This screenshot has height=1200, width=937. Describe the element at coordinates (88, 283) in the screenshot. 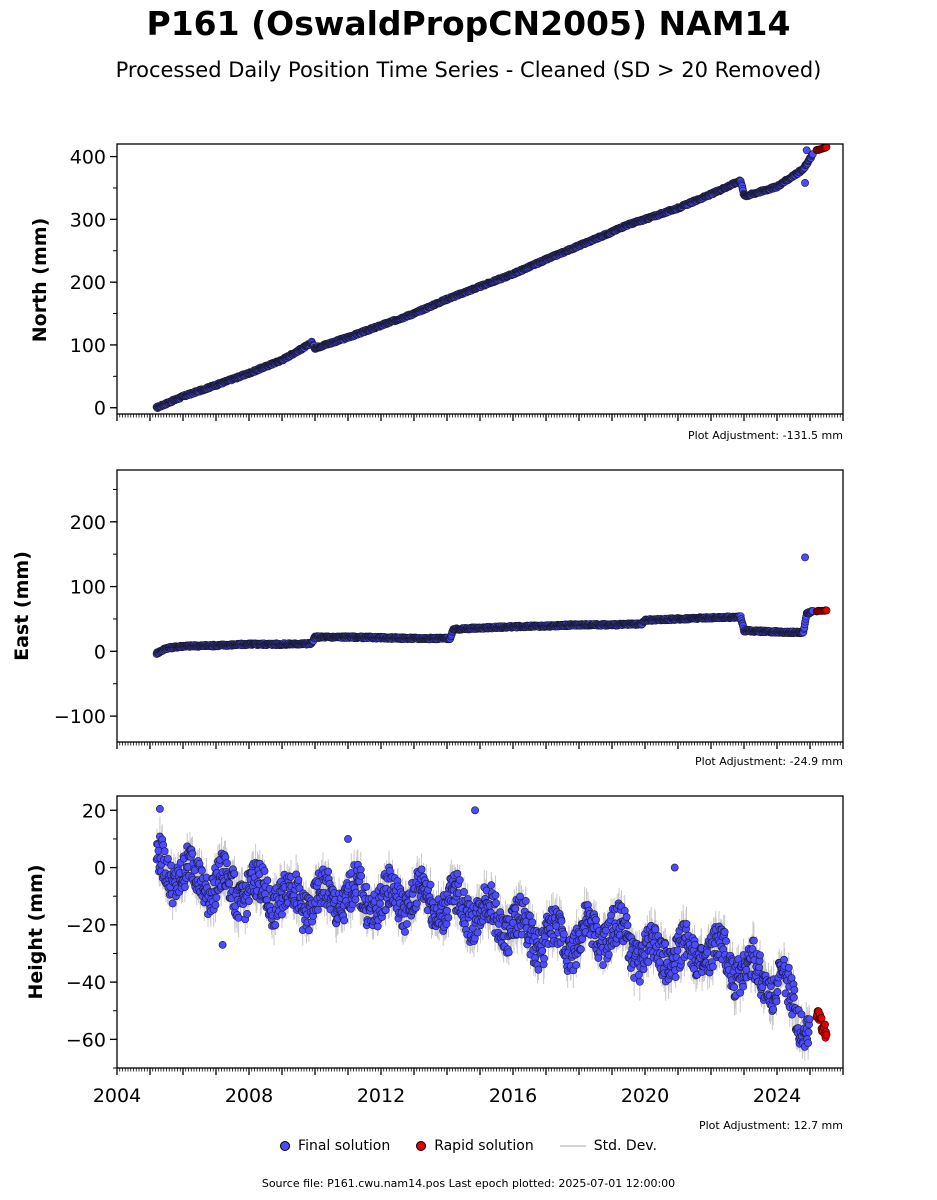

I see `north-ytick-label: 200` at that location.